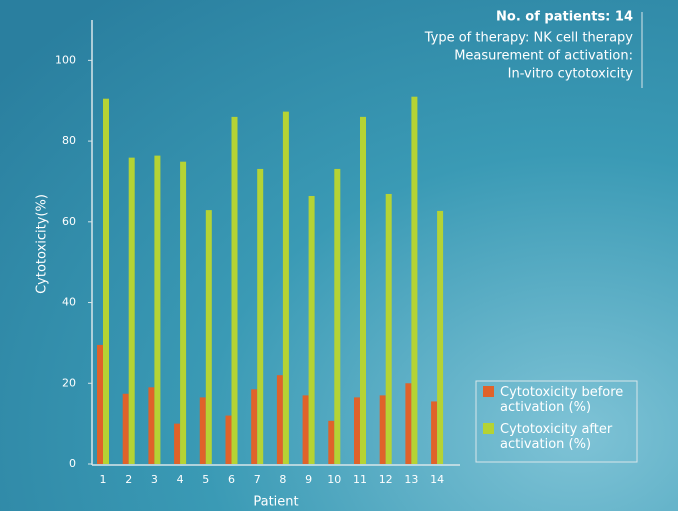 The width and height of the screenshot is (678, 511). Describe the element at coordinates (360, 479) in the screenshot. I see `x-tick-label: 11` at that location.